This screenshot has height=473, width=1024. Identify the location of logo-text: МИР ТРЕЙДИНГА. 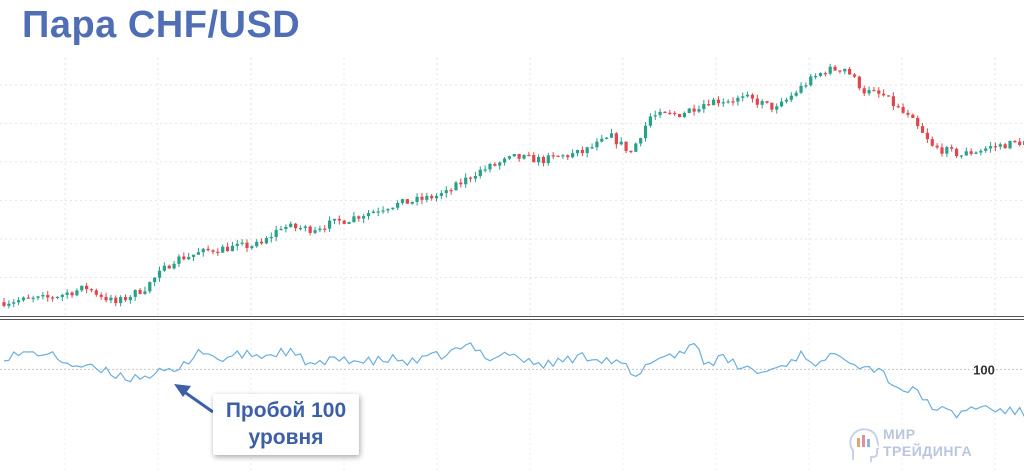
(927, 443).